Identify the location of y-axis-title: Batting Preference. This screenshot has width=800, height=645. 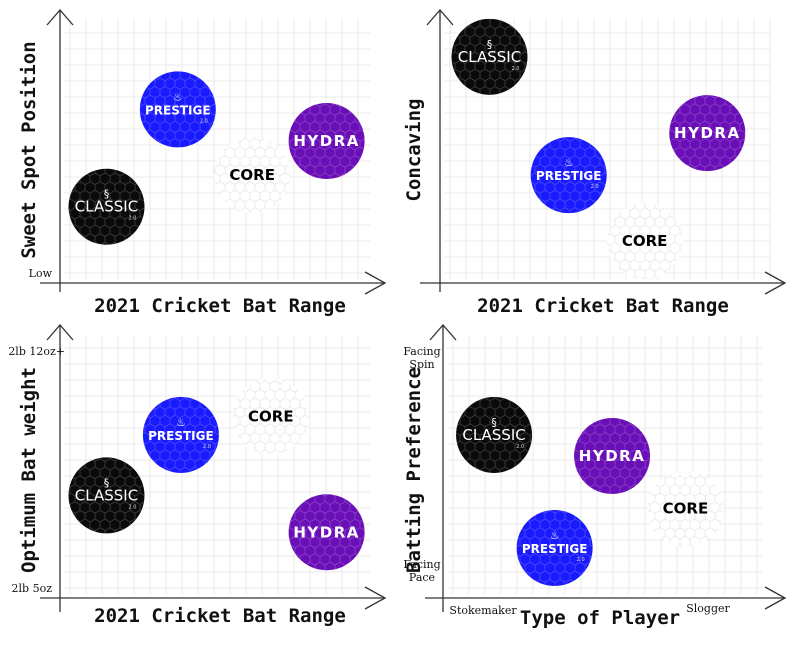
(414, 470).